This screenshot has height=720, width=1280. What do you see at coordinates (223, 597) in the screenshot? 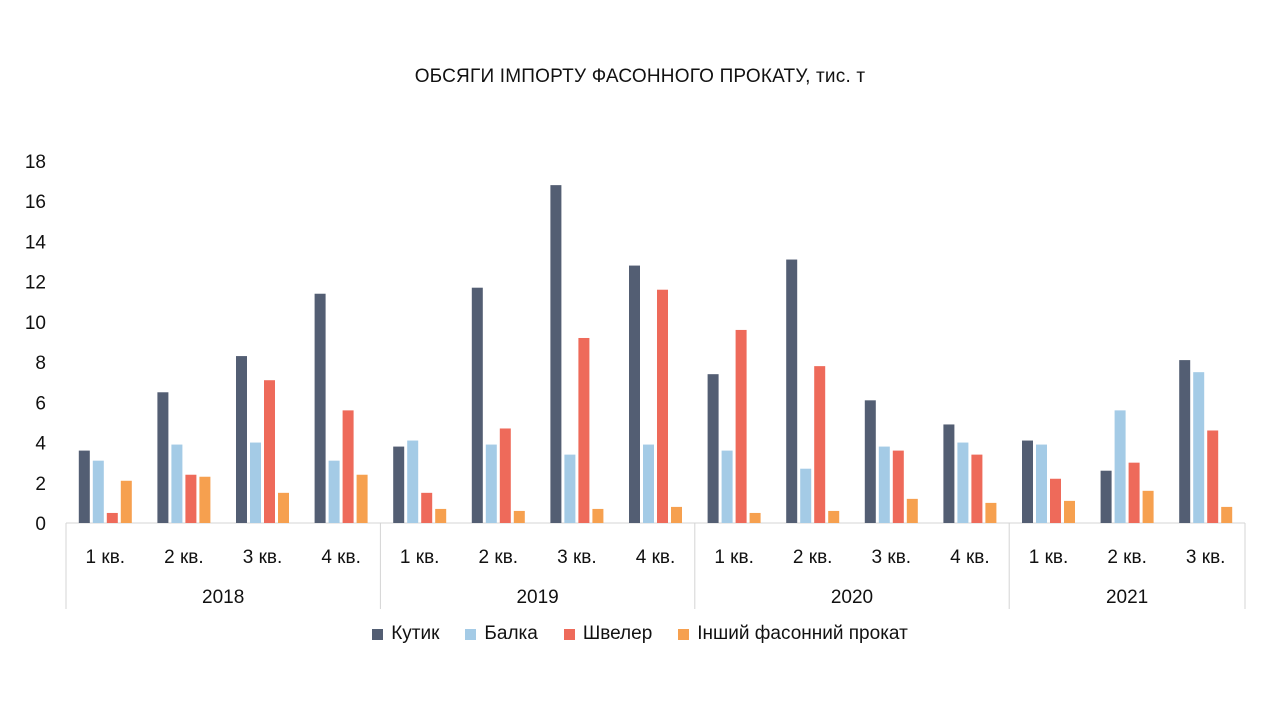
I see `x-group-label: 2018` at bounding box center [223, 597].